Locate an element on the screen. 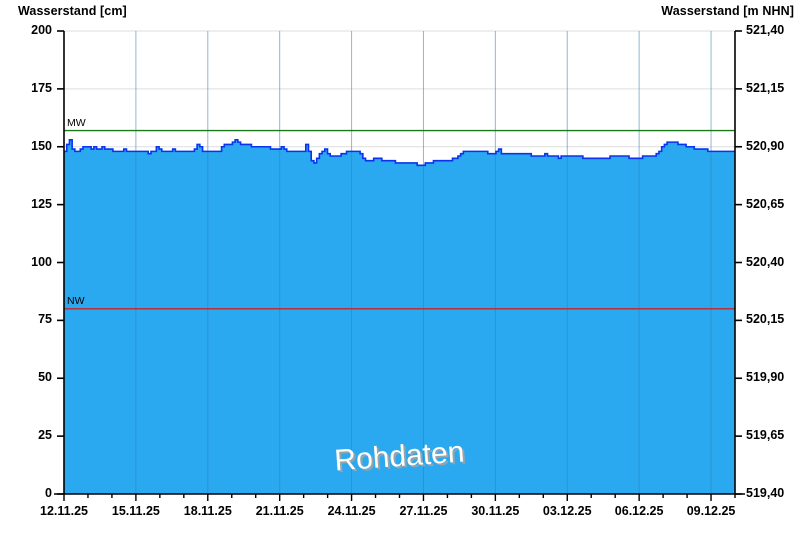 The height and width of the screenshot is (550, 800). water-level-line-series is located at coordinates (399, 153).